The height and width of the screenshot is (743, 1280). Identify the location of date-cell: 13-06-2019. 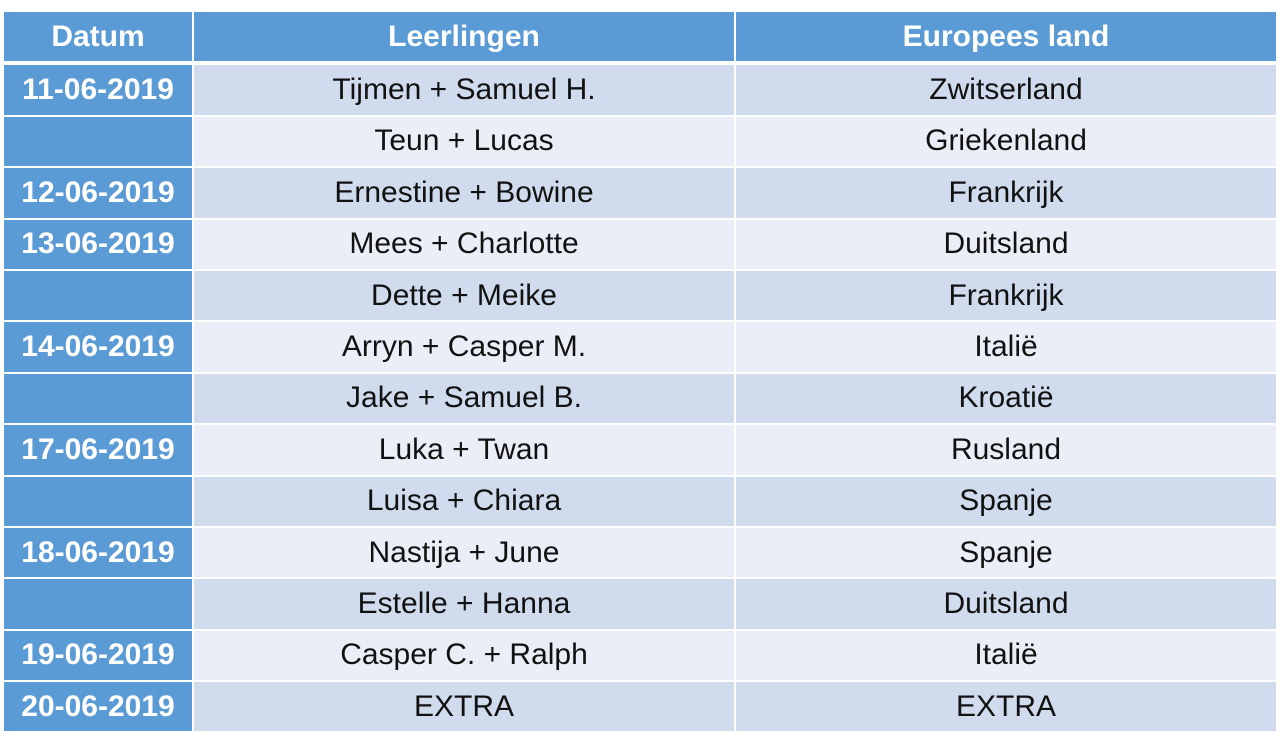
(98, 244).